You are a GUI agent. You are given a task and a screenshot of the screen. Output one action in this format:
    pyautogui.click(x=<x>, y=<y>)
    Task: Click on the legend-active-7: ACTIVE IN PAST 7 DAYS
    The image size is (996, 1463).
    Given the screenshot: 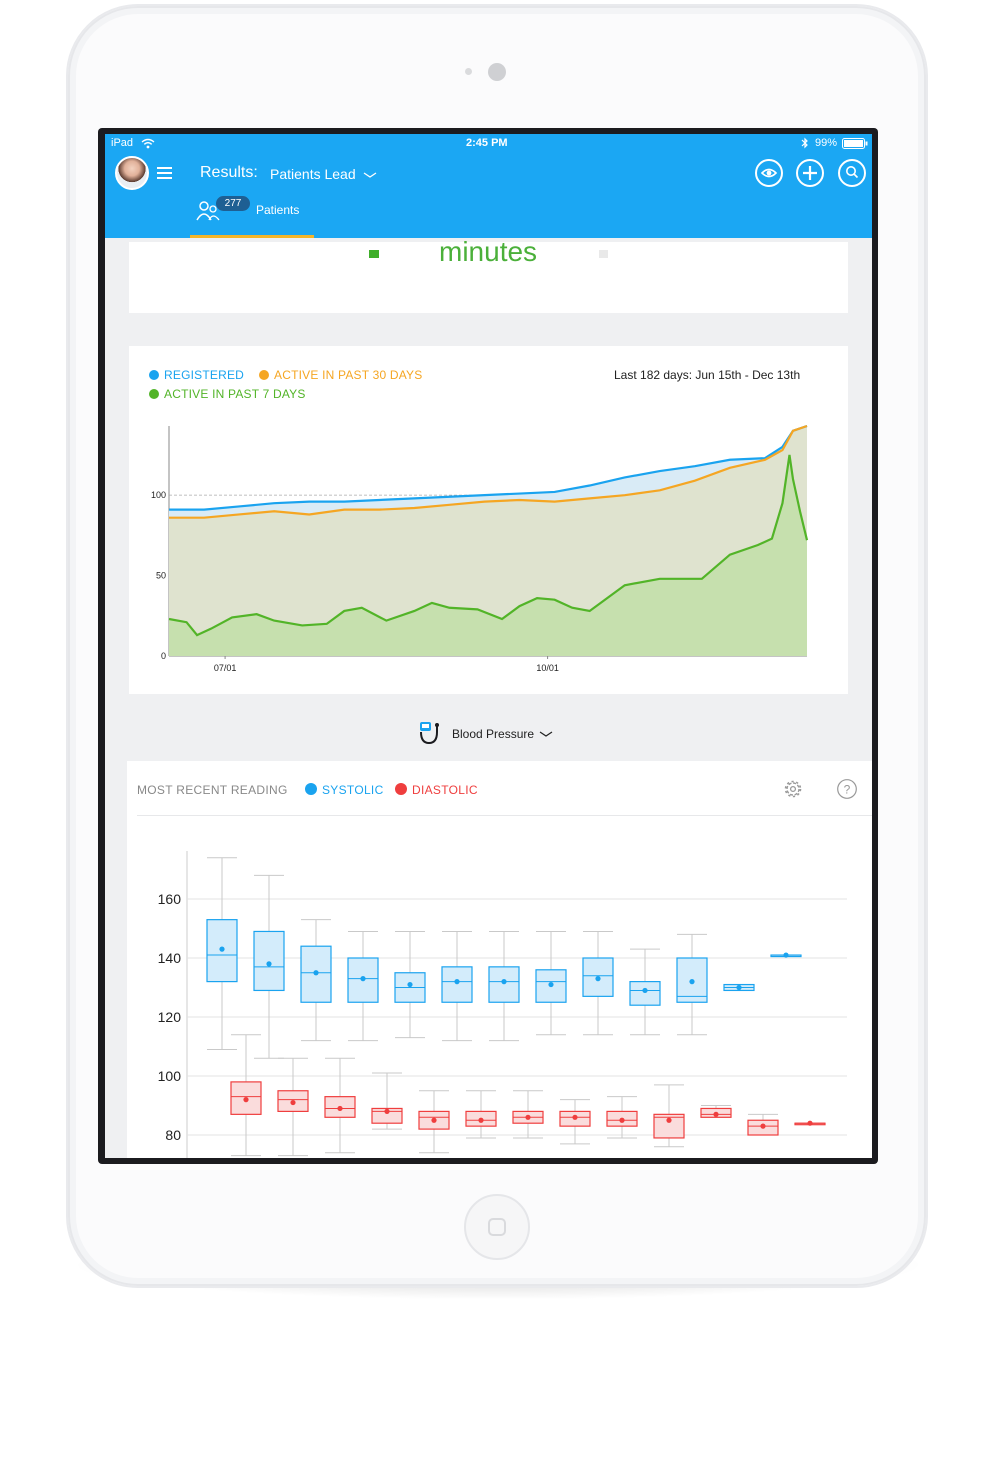 What is the action you would take?
    pyautogui.click(x=227, y=394)
    